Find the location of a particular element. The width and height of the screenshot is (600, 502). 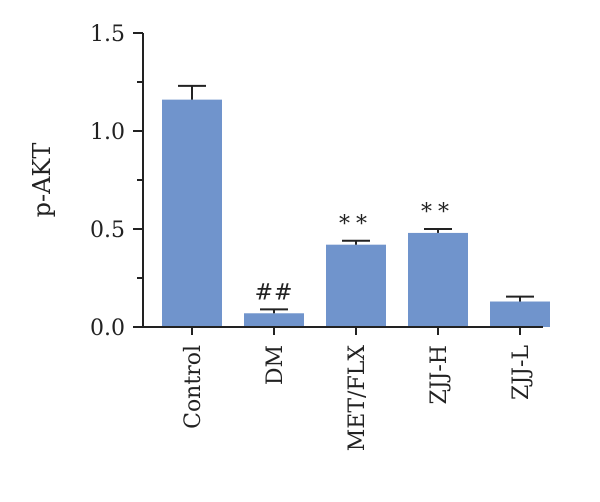

y-tick-label: 1.0 is located at coordinates (107, 132).